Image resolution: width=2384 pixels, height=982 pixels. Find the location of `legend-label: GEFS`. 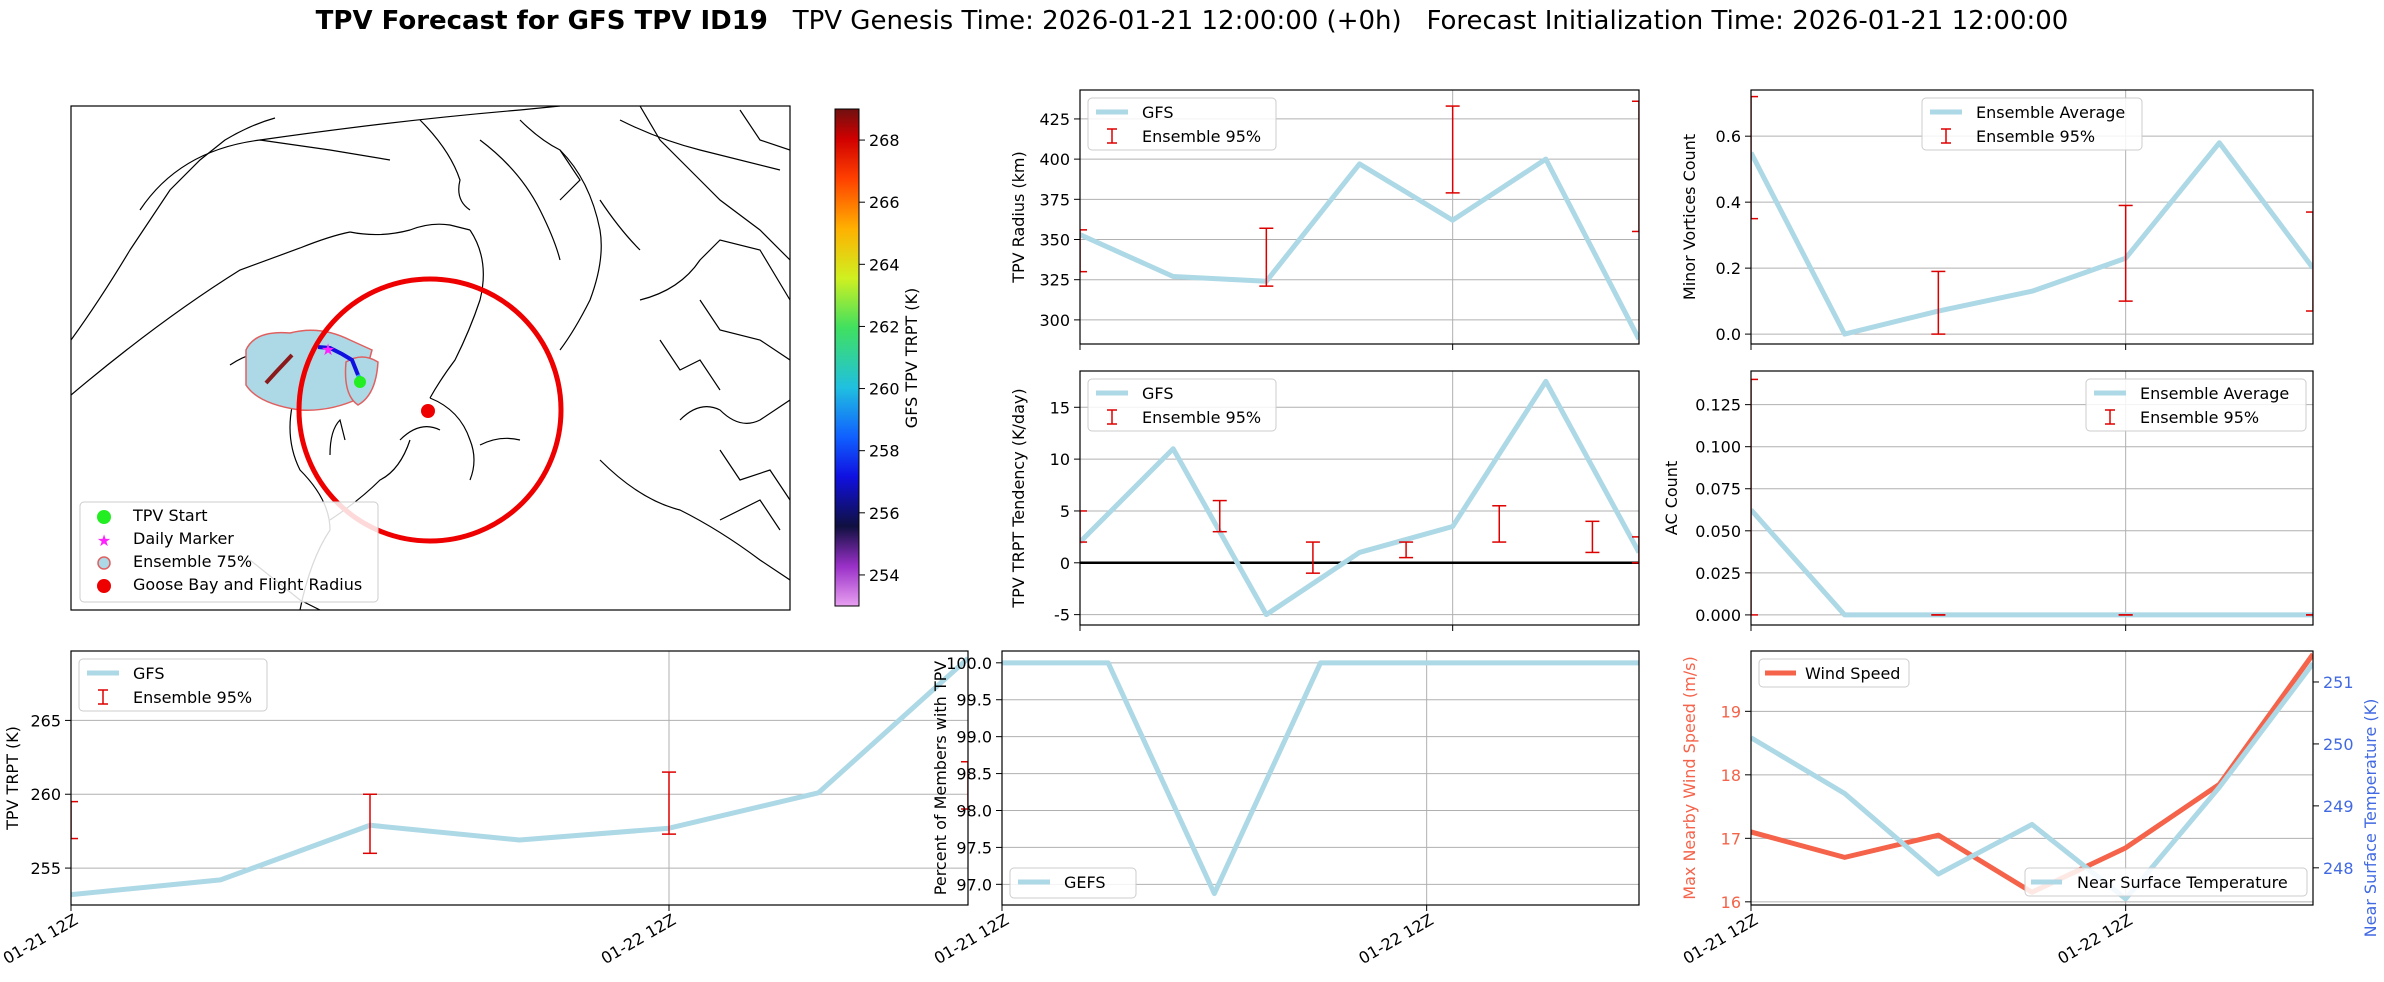

legend-label: GEFS is located at coordinates (1085, 882).